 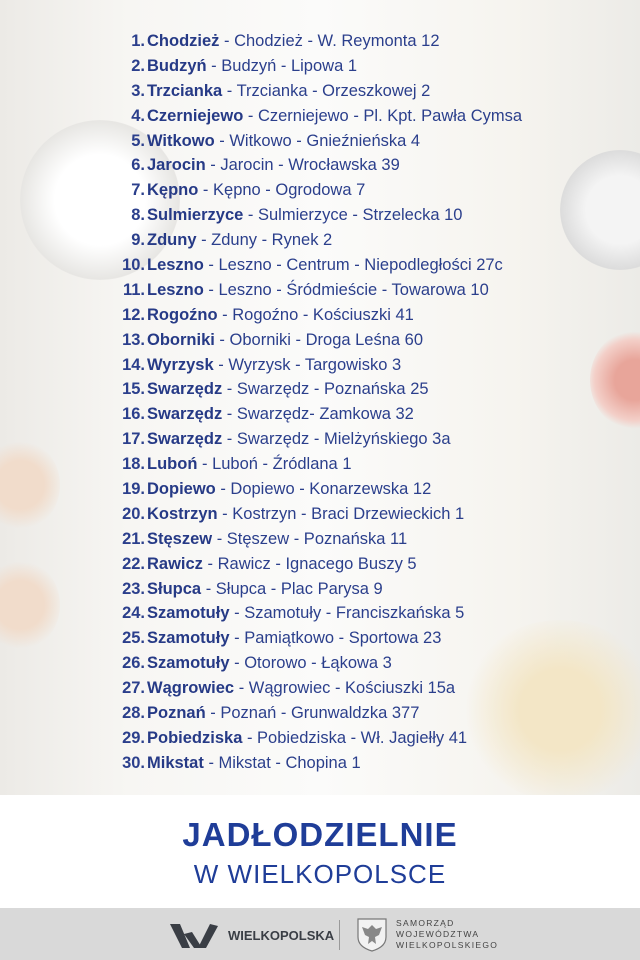 I want to click on item-text: Wyrzysk - Wyrzysk - Targowisko 3, so click(x=274, y=365).